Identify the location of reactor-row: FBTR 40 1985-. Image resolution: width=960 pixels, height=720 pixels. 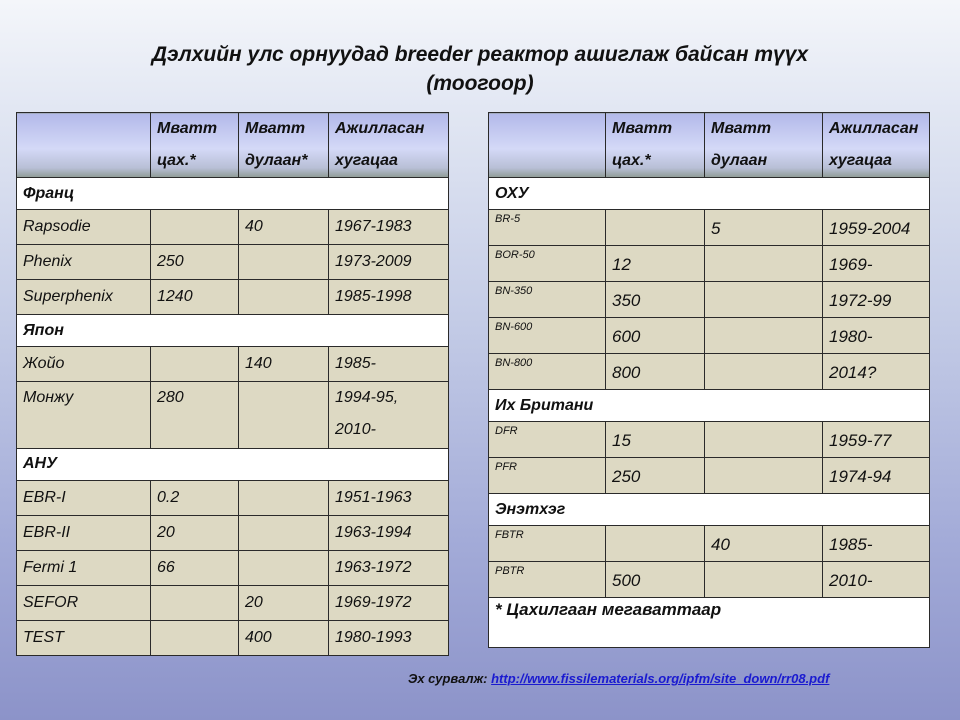
(709, 543).